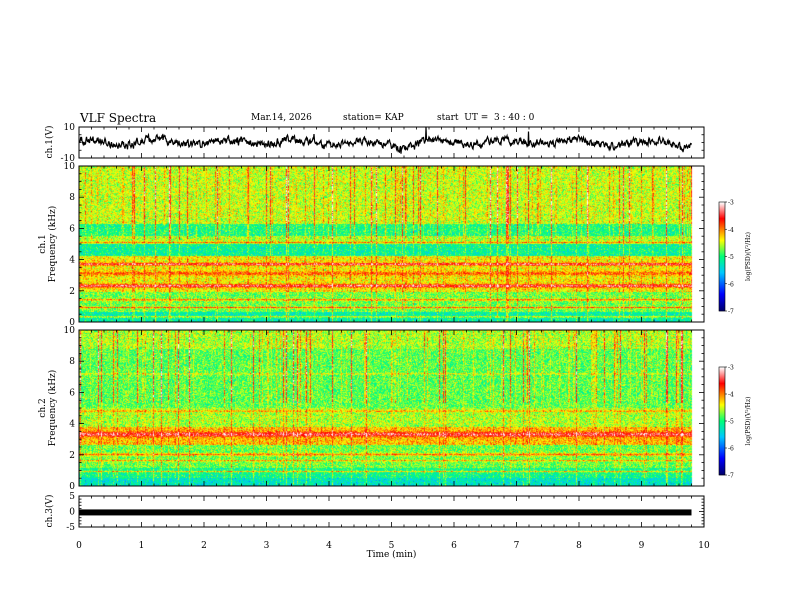  What do you see at coordinates (70, 167) in the screenshot?
I see `ch1-spec-y-tick-label: 10` at bounding box center [70, 167].